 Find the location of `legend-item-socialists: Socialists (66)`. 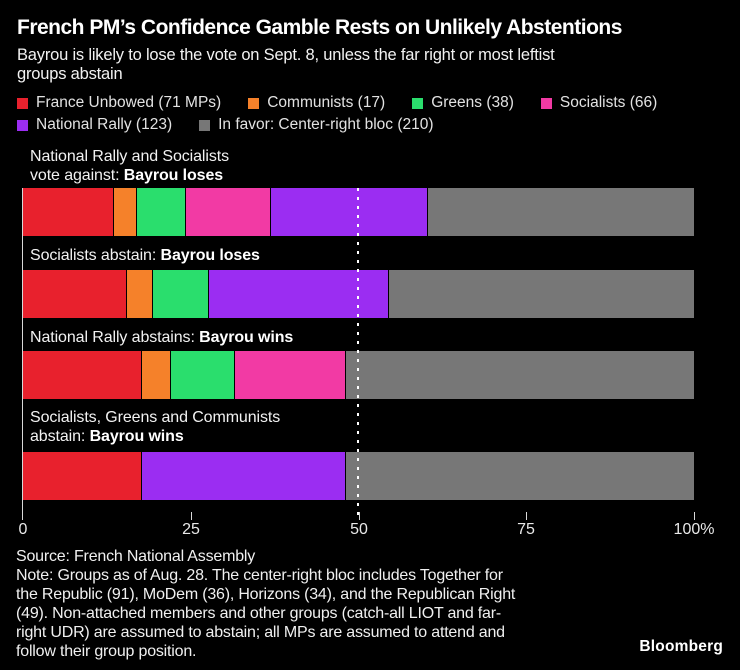

legend-item-socialists: Socialists (66) is located at coordinates (599, 103).